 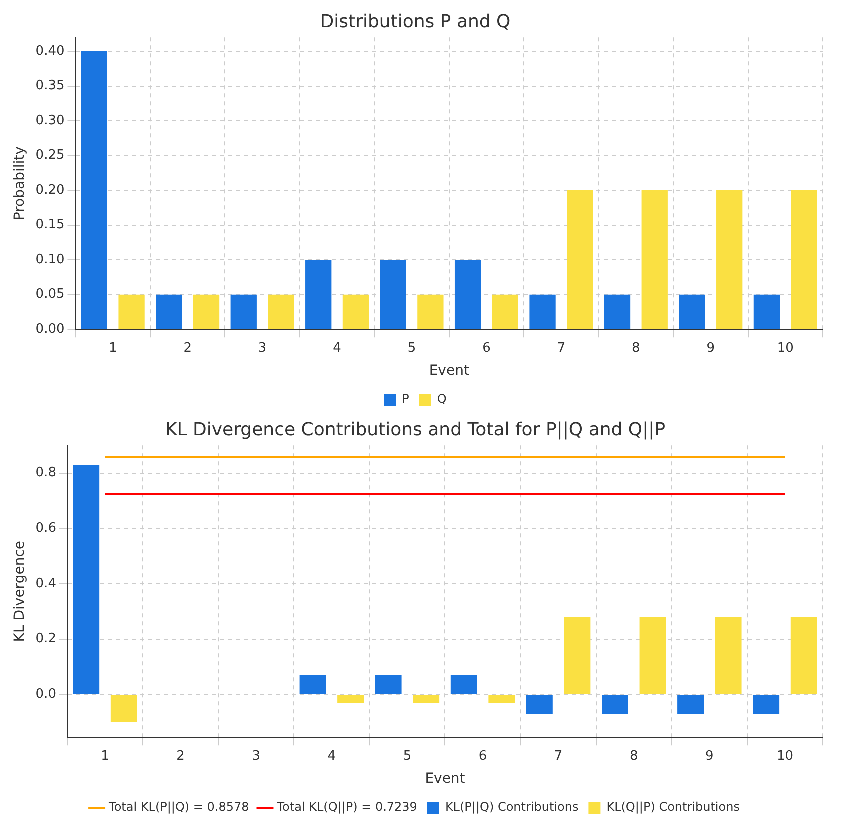 What do you see at coordinates (50, 190) in the screenshot?
I see `y-tick-label: 0.20` at bounding box center [50, 190].